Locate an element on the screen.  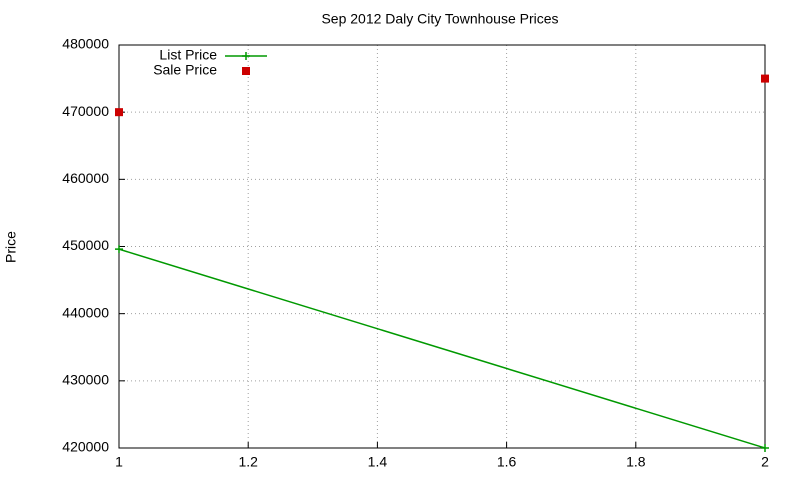
y-tick-label: 430000 is located at coordinates (85, 380).